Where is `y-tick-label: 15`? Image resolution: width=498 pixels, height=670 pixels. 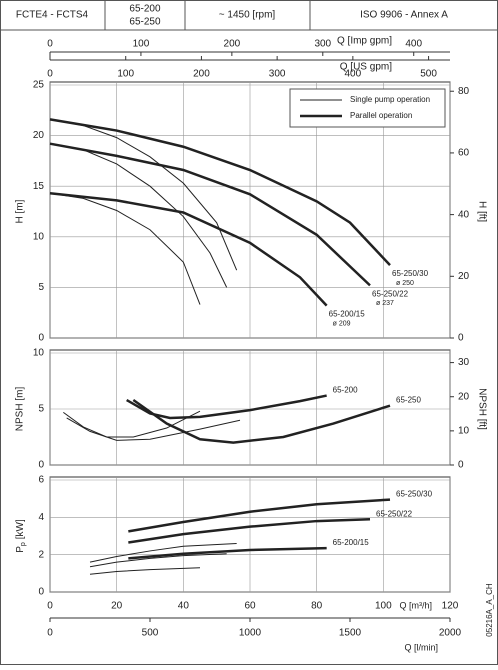 y-tick-label: 15 is located at coordinates (39, 186).